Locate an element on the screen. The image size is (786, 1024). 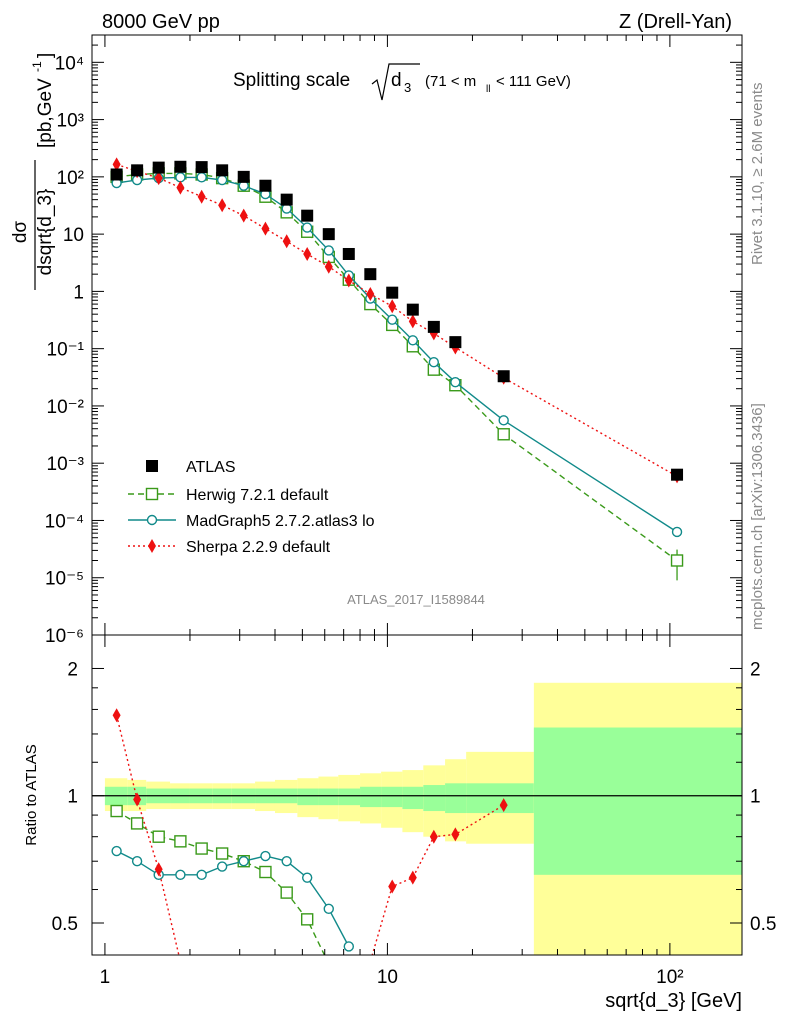
title-var-sub: 3 is located at coordinates (407, 87).